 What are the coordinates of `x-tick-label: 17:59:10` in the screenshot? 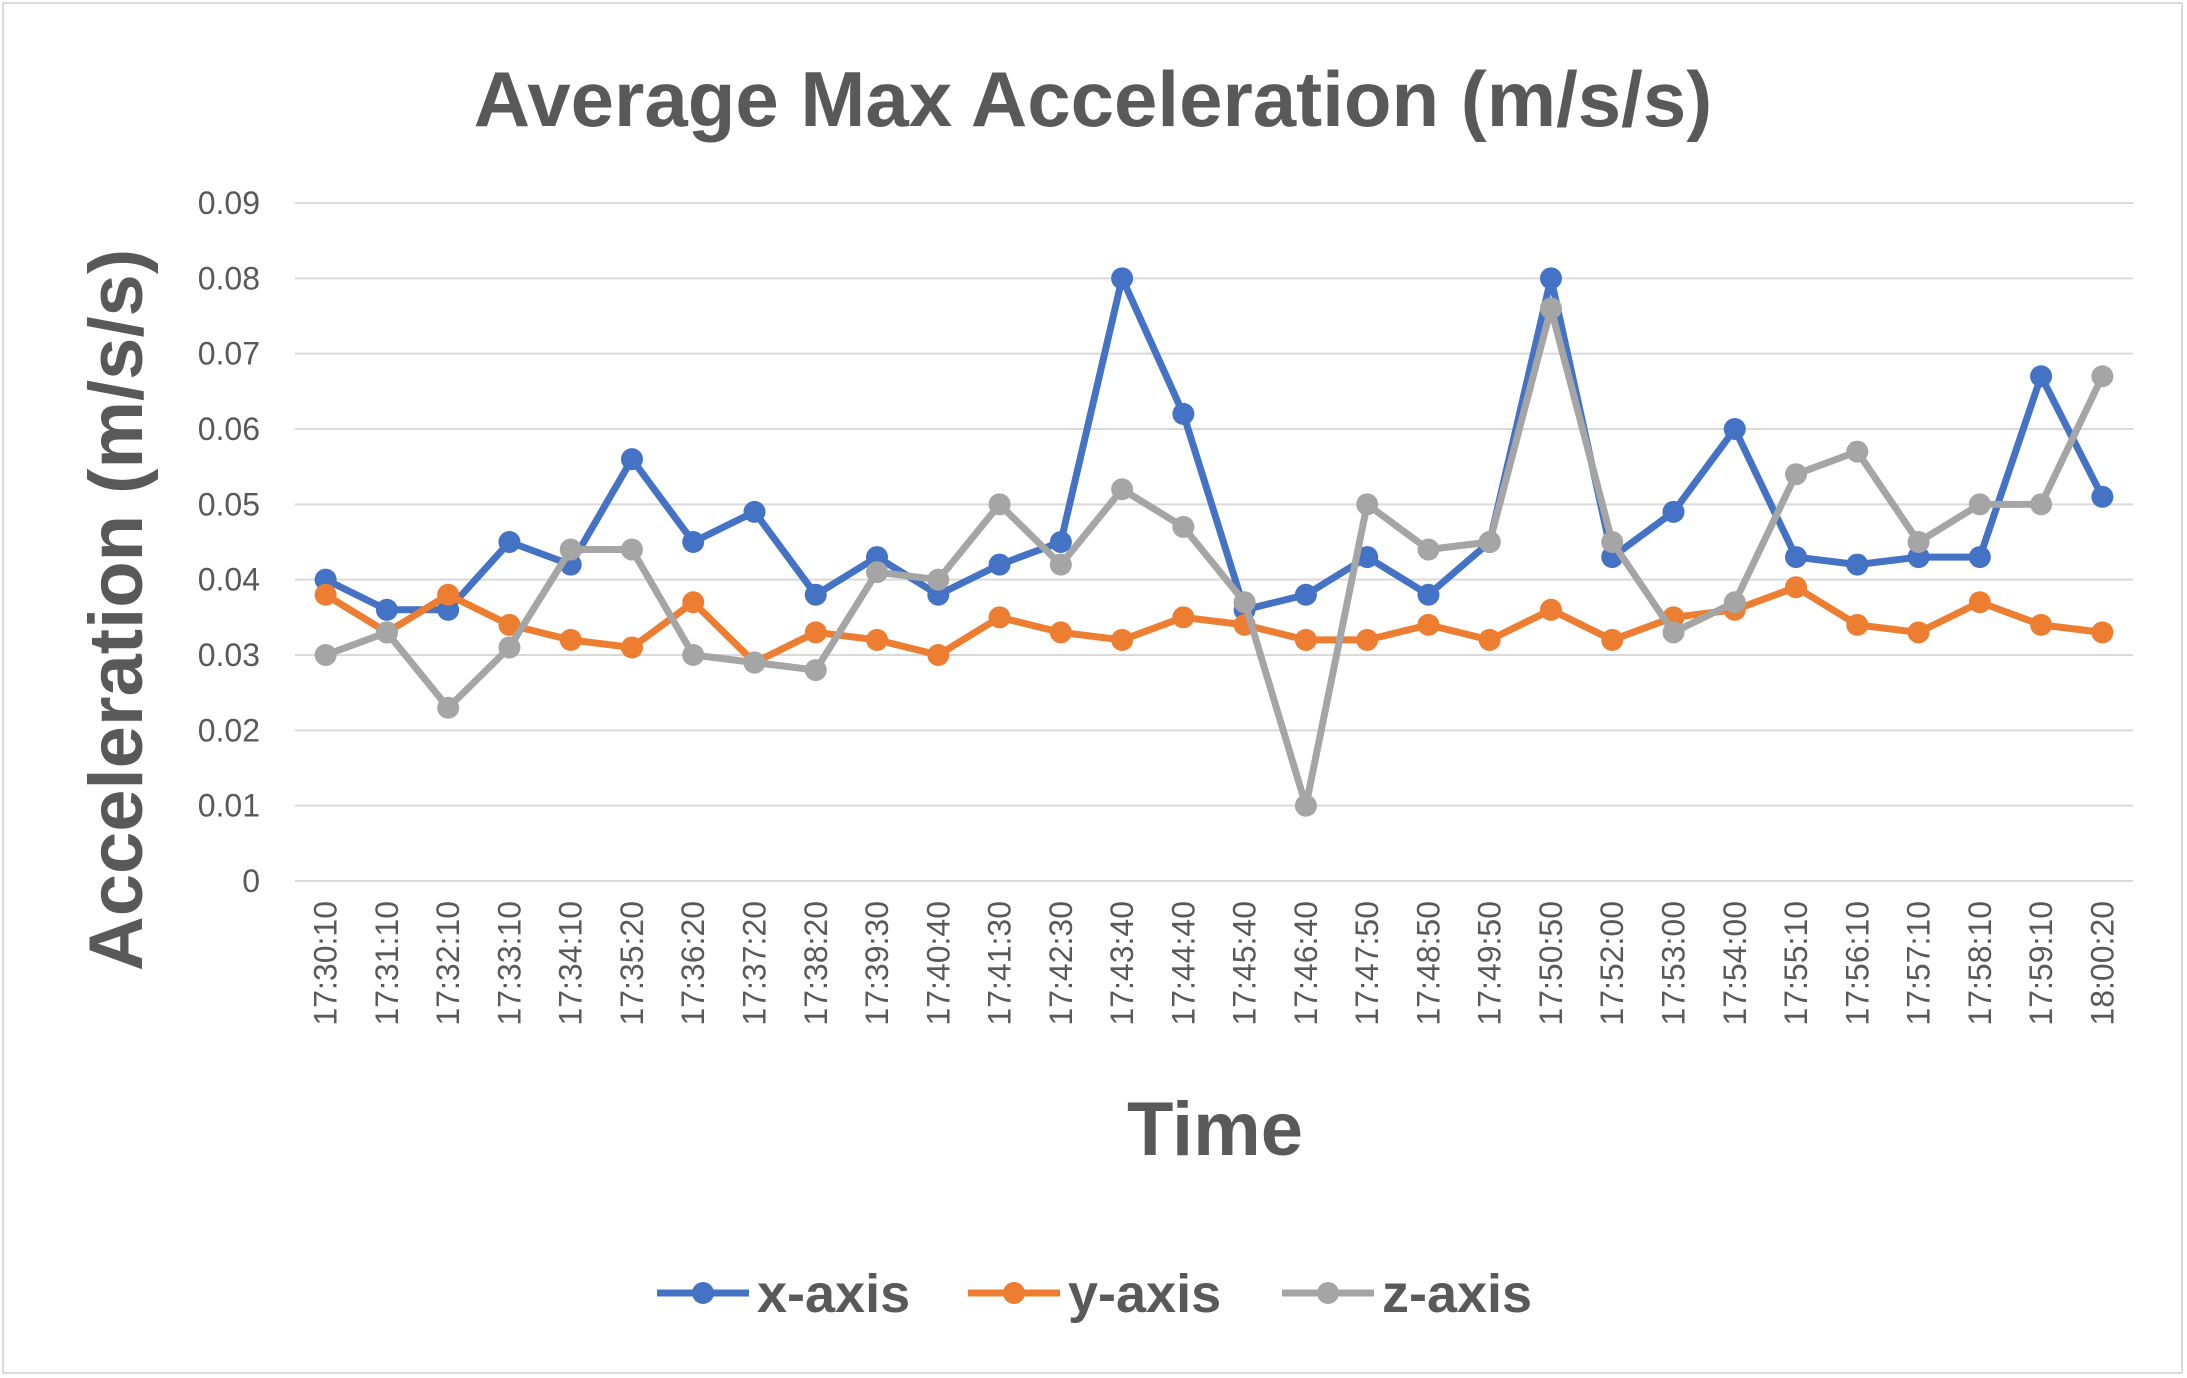 It's located at (2041, 963).